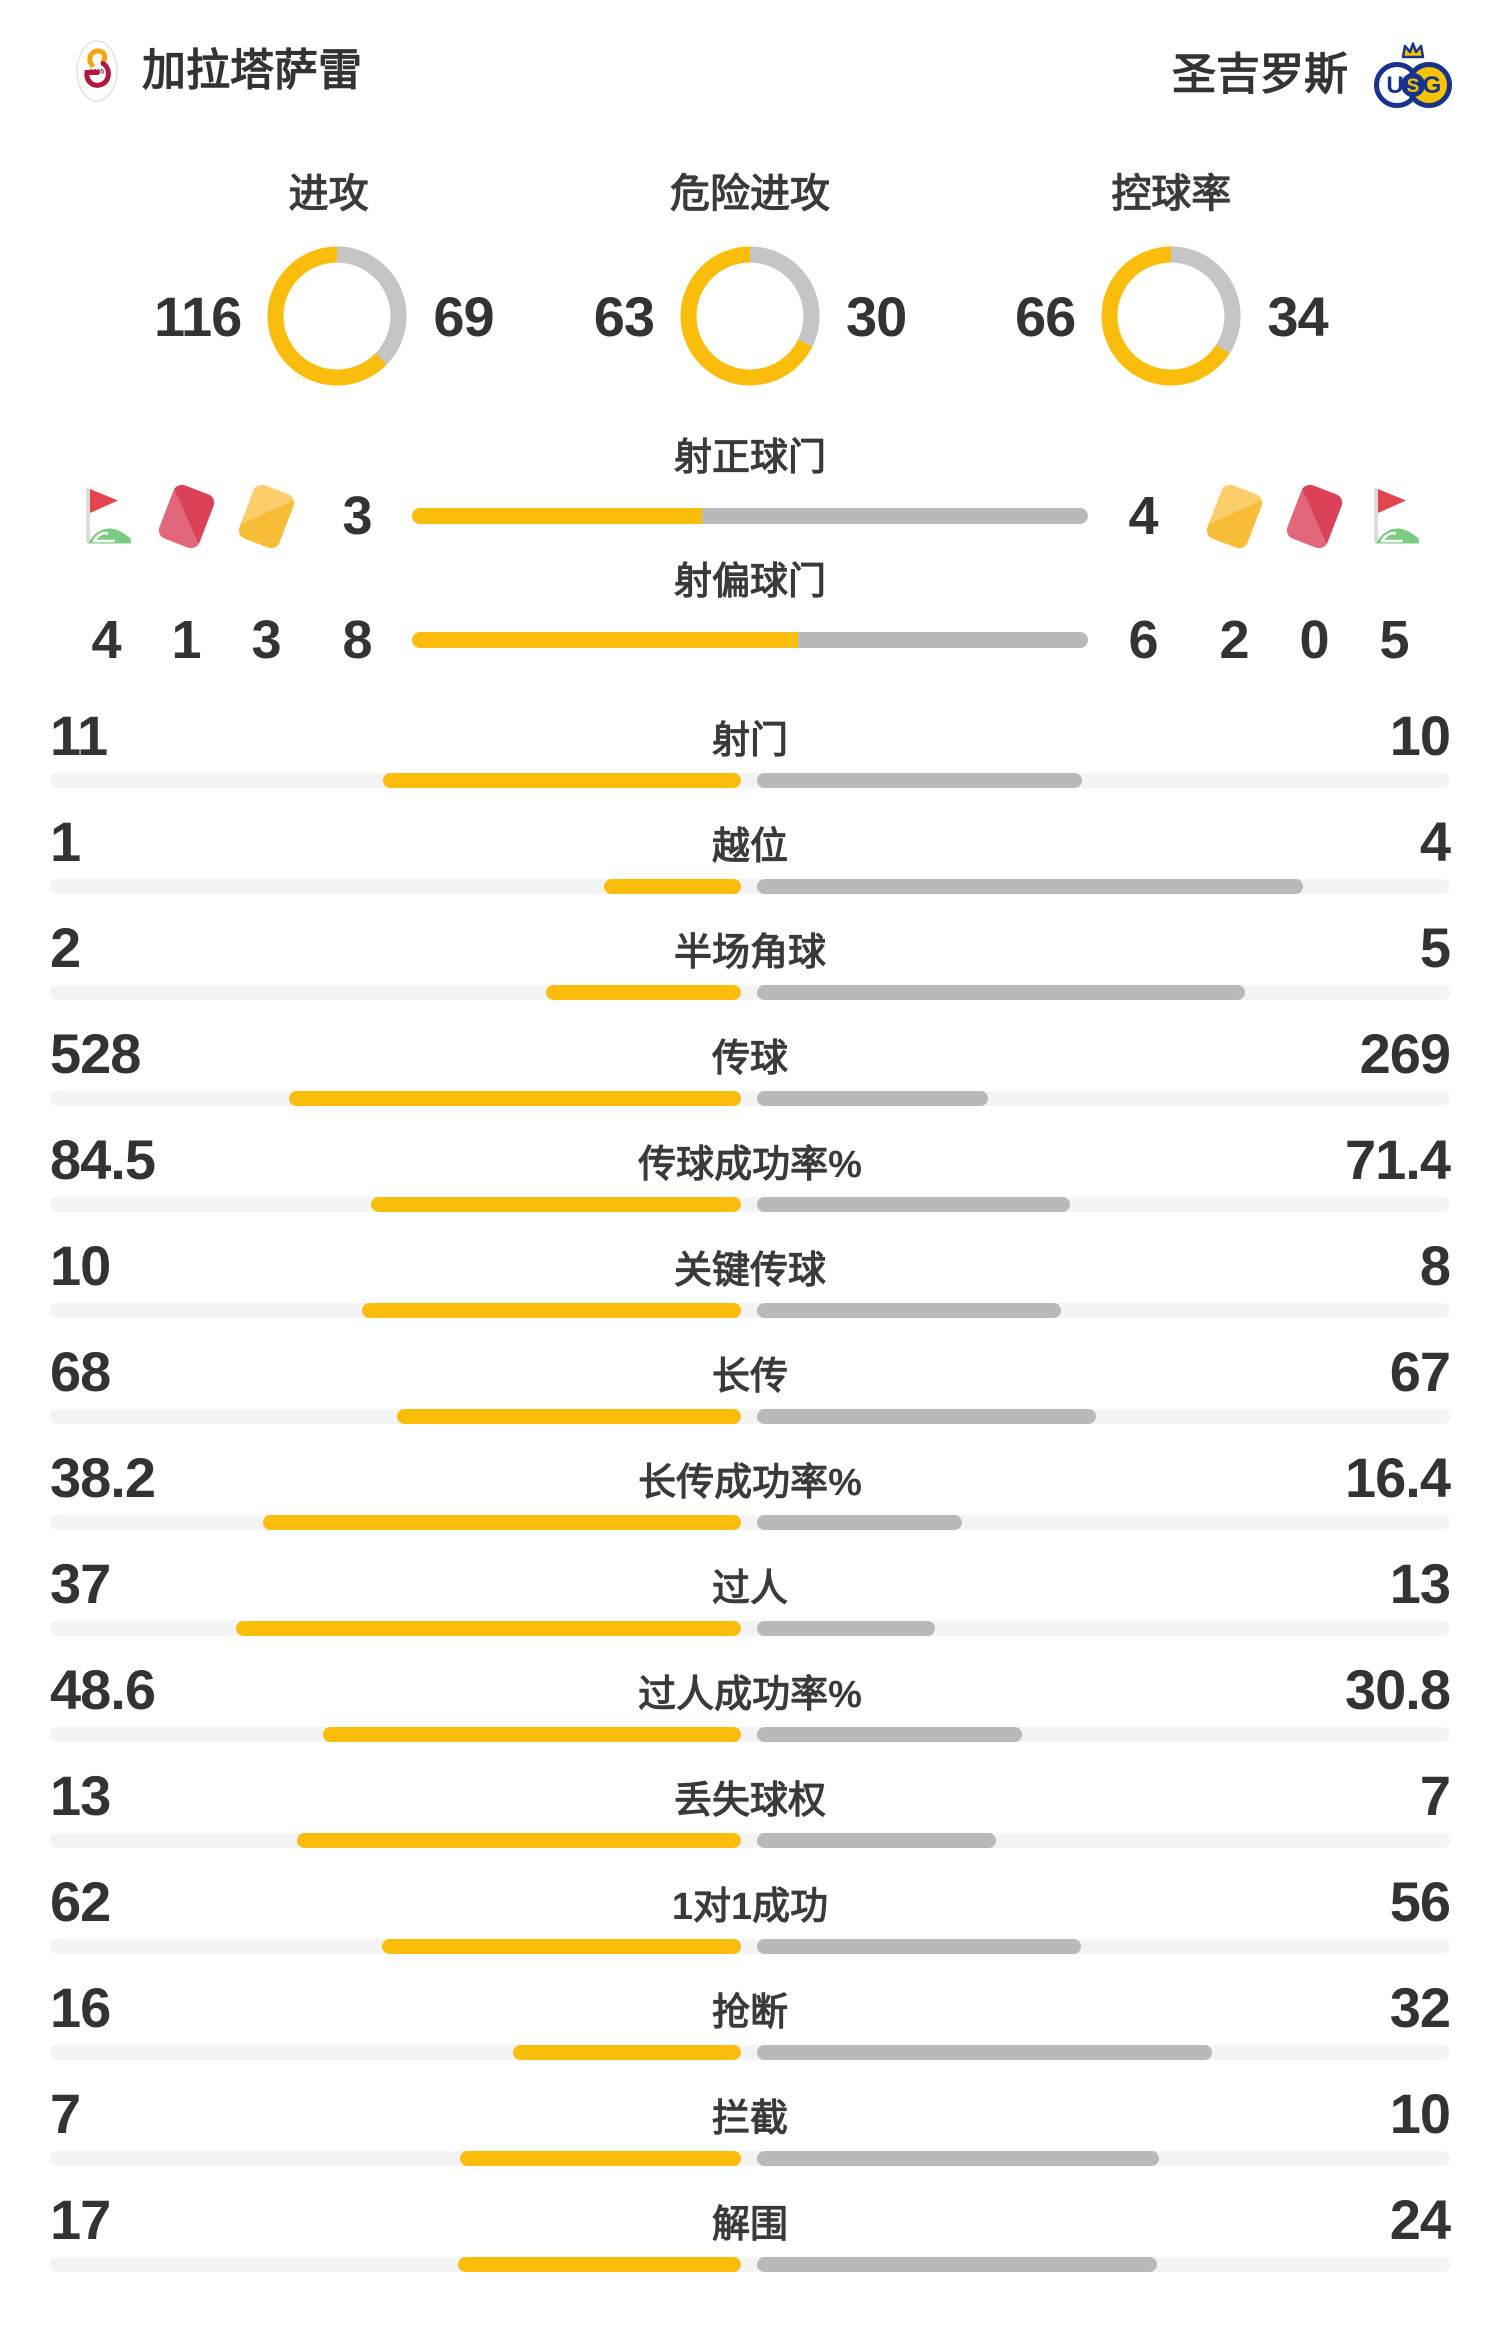 The width and height of the screenshot is (1500, 2350). I want to click on stat-home-value: 7, so click(65, 2113).